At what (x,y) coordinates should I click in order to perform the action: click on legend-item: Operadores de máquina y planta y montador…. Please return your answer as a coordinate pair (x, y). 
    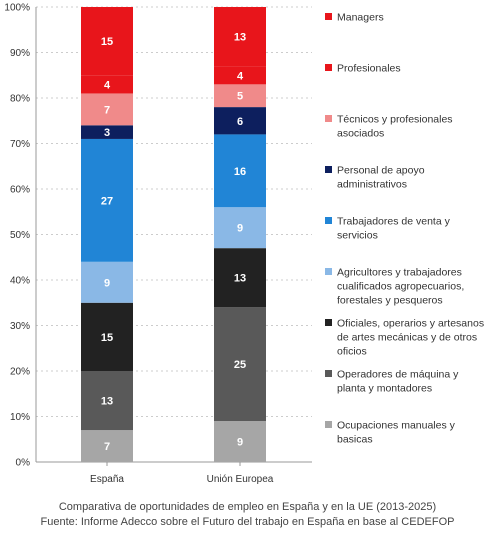
    Looking at the image, I should click on (392, 382).